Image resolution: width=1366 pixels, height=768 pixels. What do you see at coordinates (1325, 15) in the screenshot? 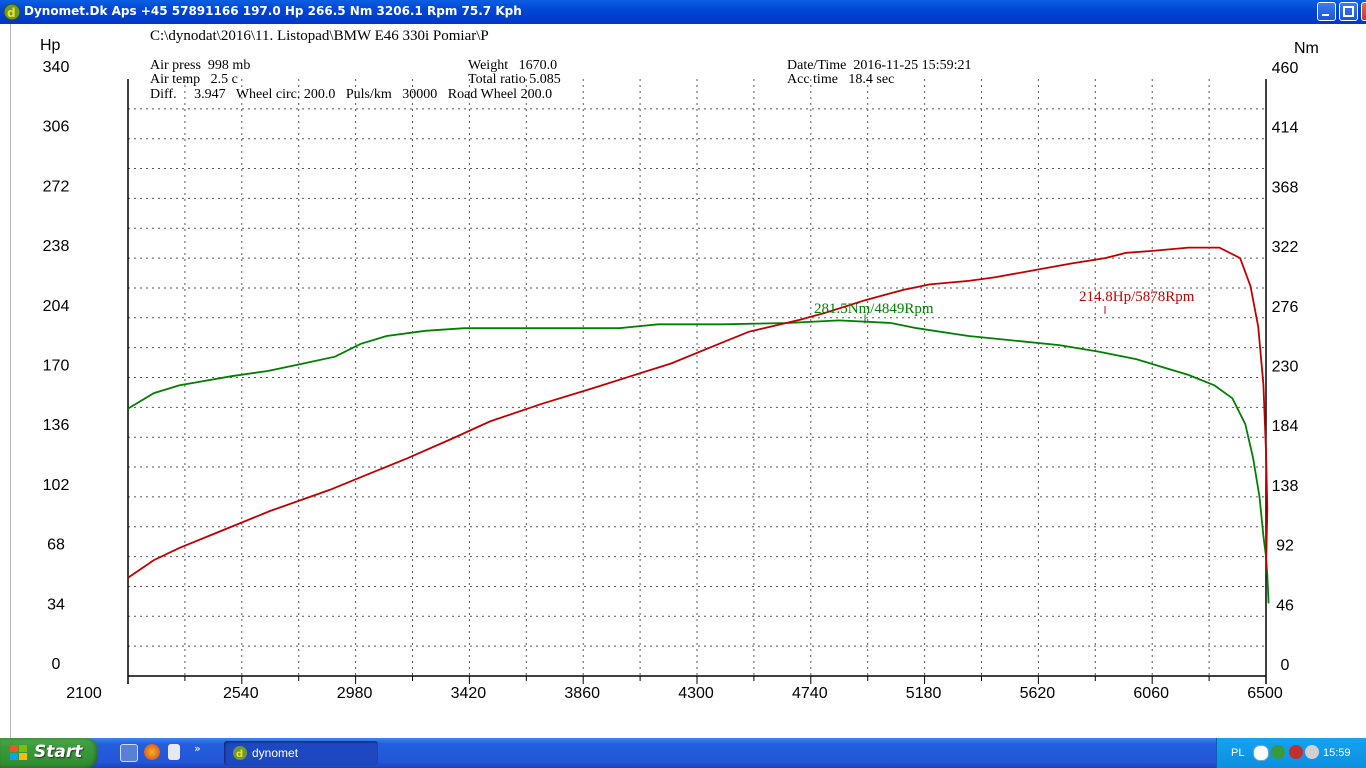
I see `minimize-icon` at bounding box center [1325, 15].